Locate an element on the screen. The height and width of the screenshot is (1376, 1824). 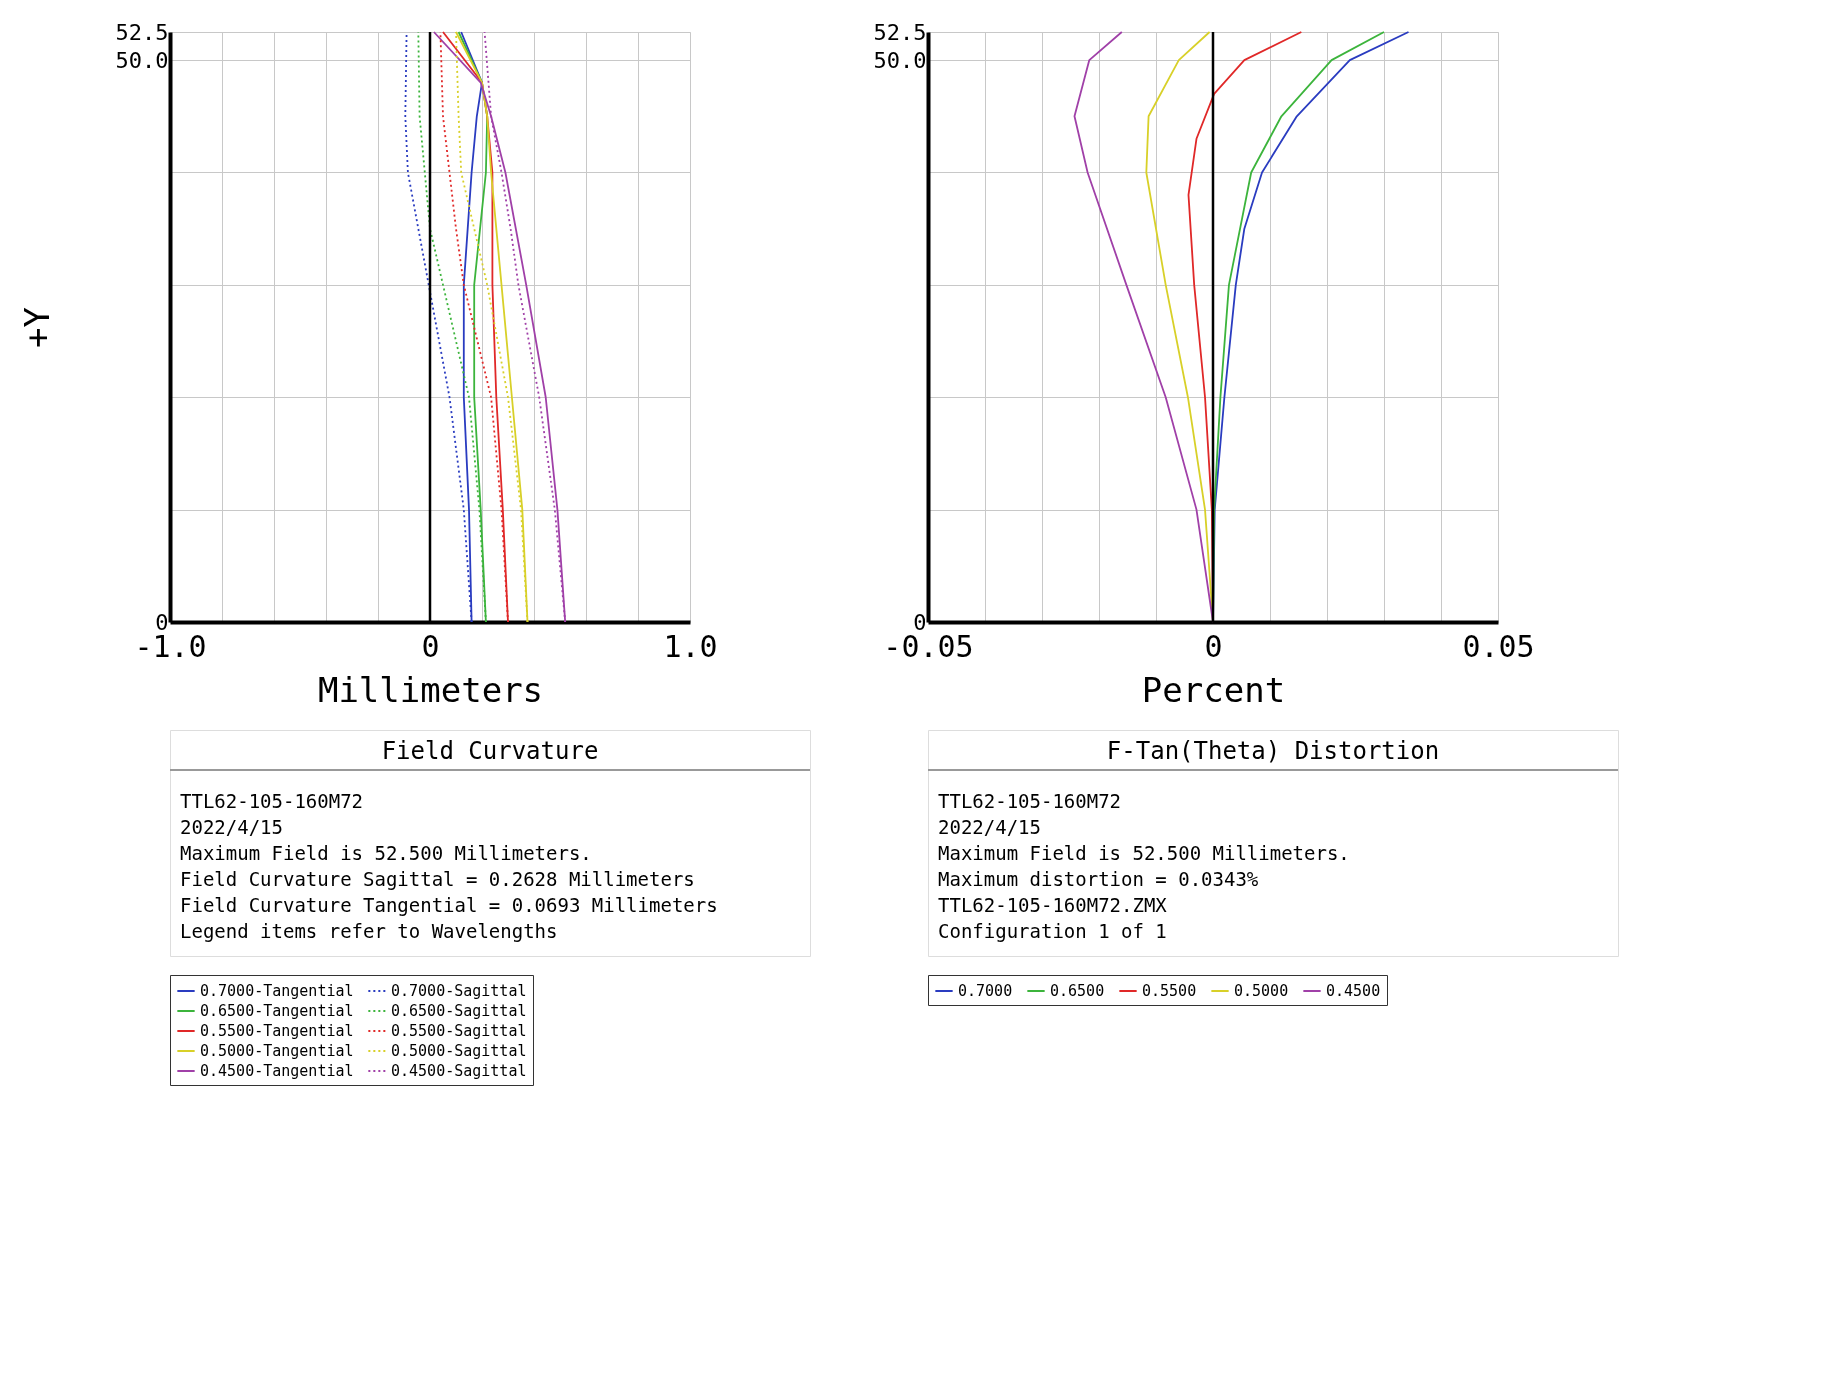
legend-label: 0.5000-Sagittal is located at coordinates (459, 1051).